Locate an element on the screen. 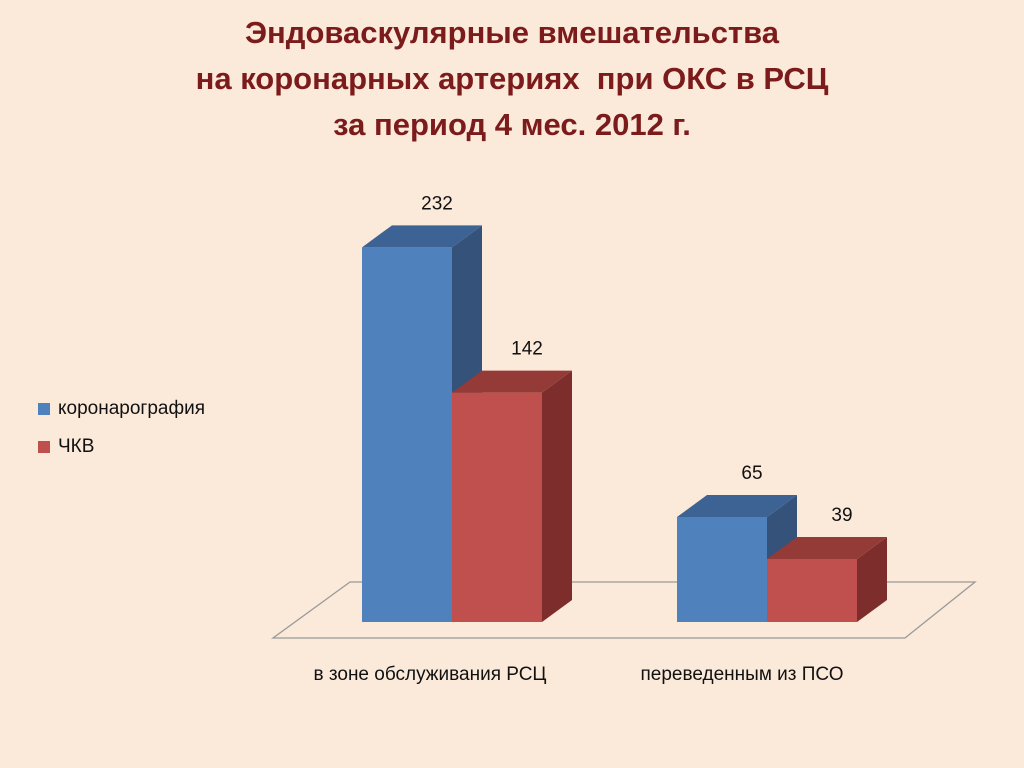 This screenshot has height=768, width=1024. legend: коронарография ЧКВ is located at coordinates (121, 433).